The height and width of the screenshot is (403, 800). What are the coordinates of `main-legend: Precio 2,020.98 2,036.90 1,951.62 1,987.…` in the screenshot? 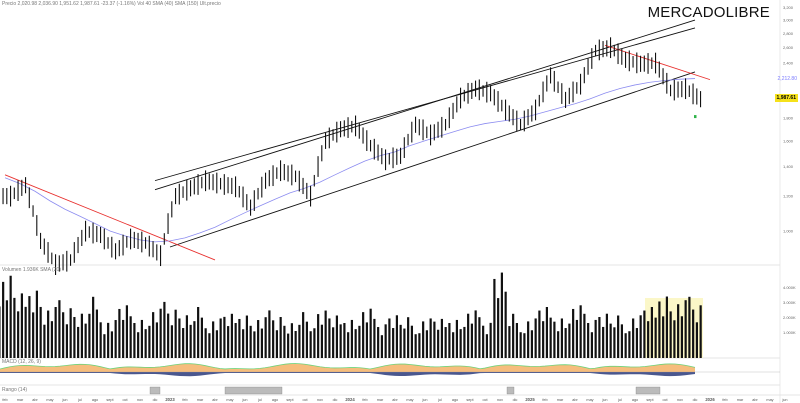 It's located at (111, 4).